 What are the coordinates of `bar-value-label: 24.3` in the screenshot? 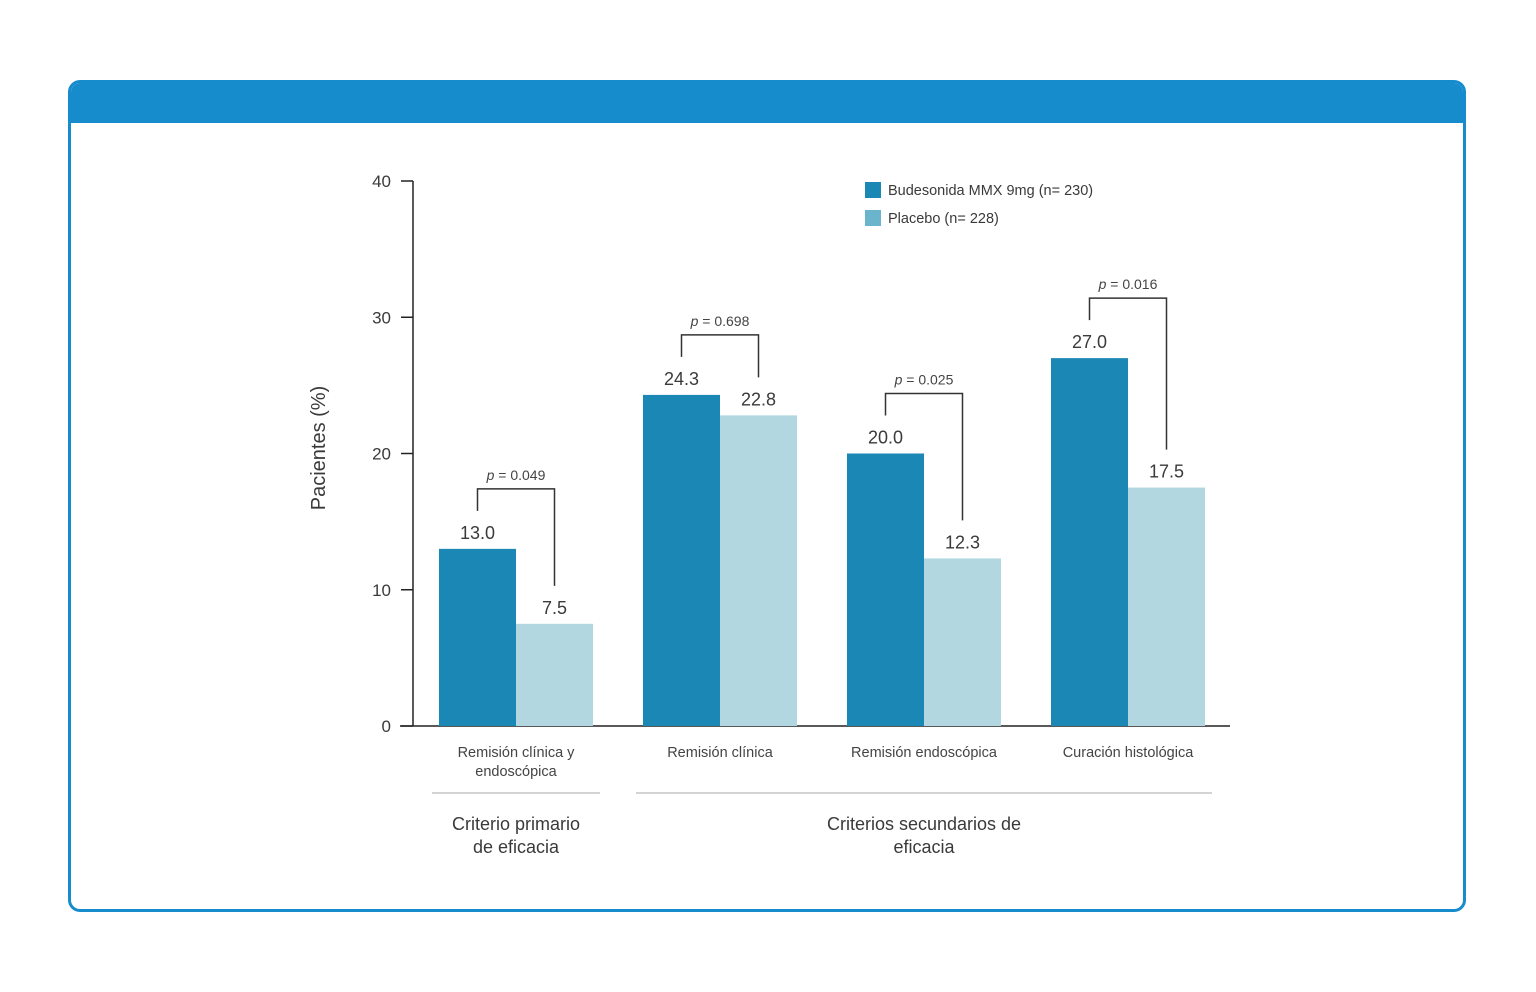 It's located at (681, 379).